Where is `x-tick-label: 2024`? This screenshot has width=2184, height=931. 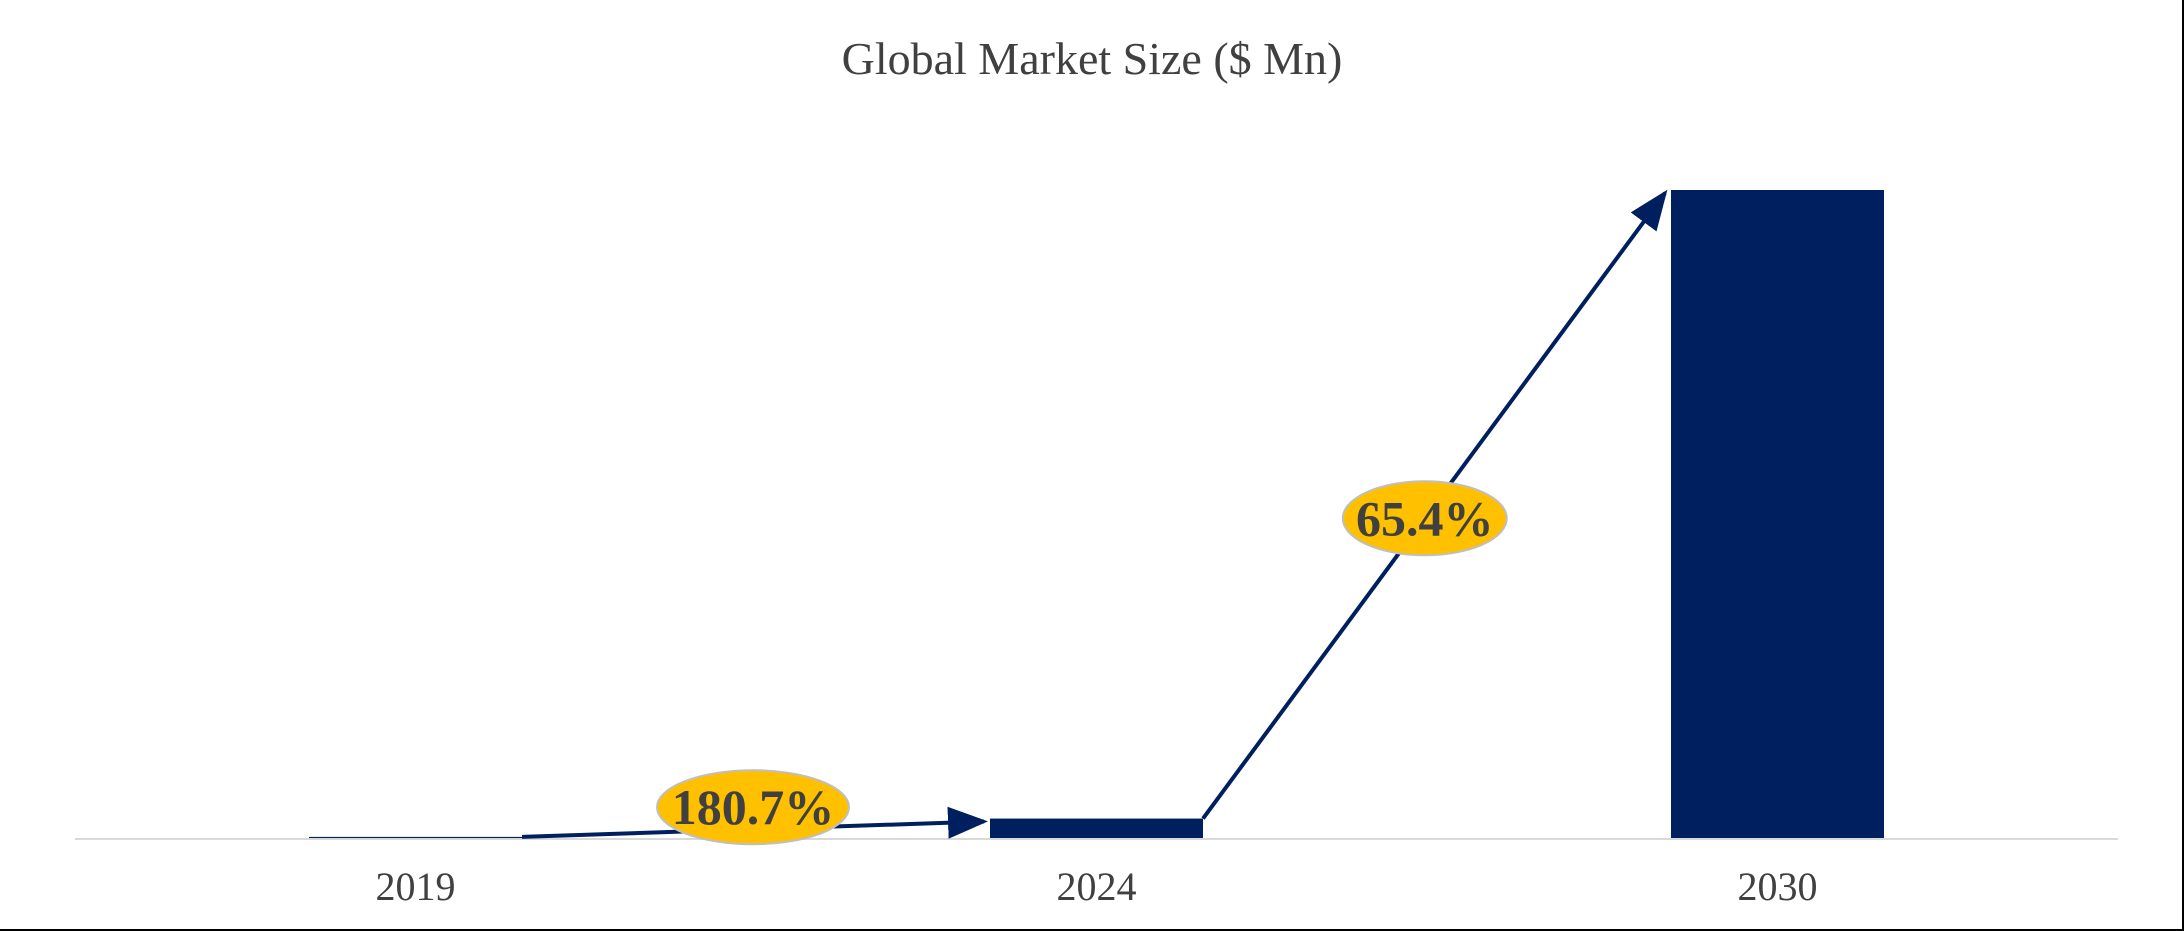
x-tick-label: 2024 is located at coordinates (1097, 886).